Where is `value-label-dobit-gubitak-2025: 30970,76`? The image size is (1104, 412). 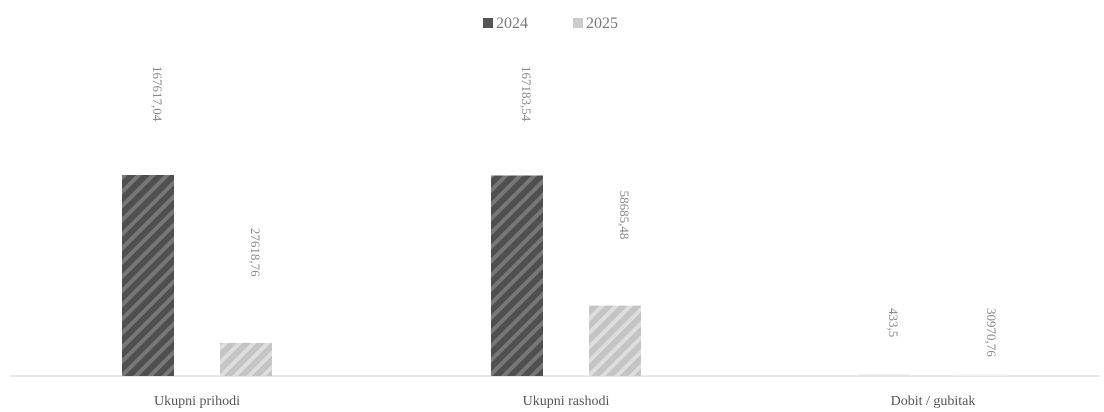 value-label-dobit-gubitak-2025: 30970,76 is located at coordinates (991, 332).